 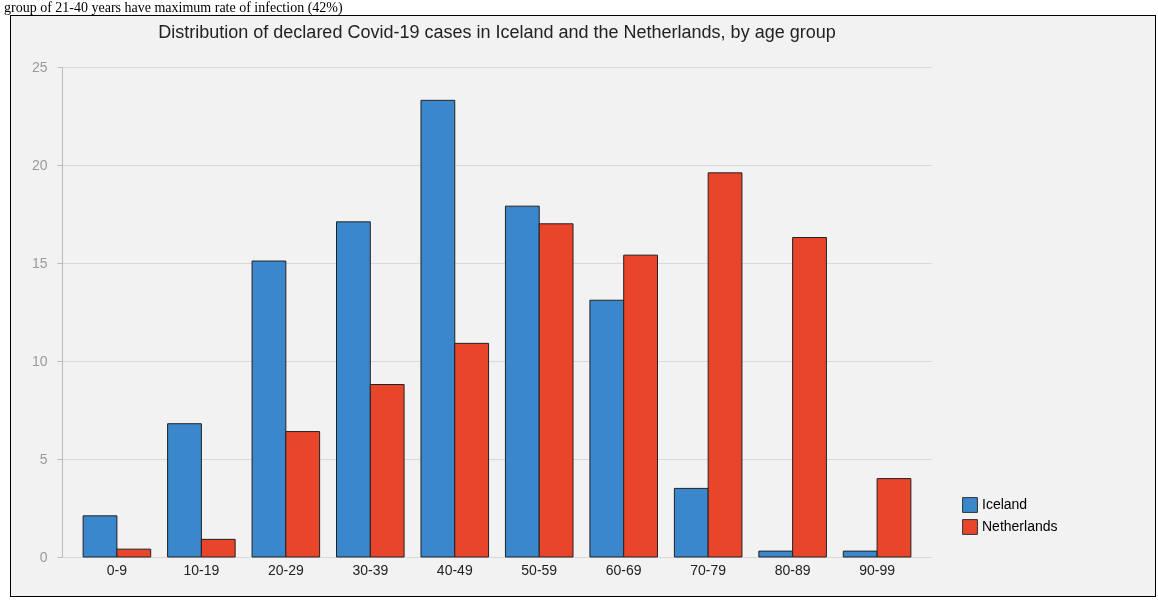 What do you see at coordinates (39, 262) in the screenshot?
I see `y-tick-label: 15` at bounding box center [39, 262].